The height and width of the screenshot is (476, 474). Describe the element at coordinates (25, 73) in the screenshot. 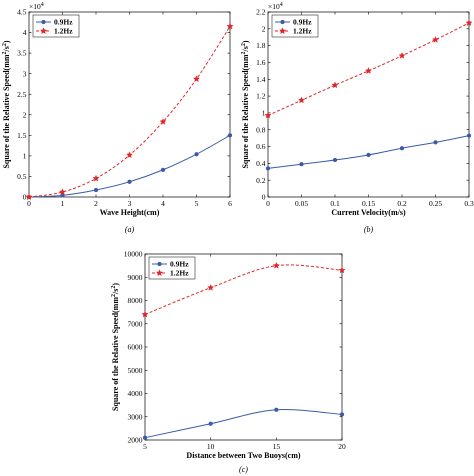

I see `y-tick-label: 3` at that location.